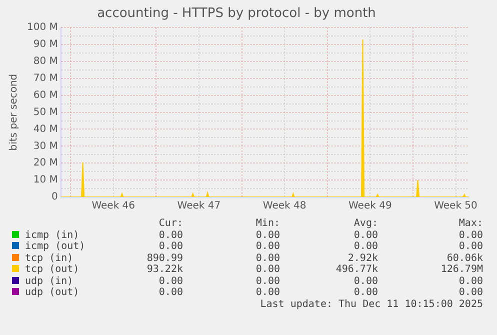  Describe the element at coordinates (45, 78) in the screenshot. I see `y-tick-label: 70 M` at that location.